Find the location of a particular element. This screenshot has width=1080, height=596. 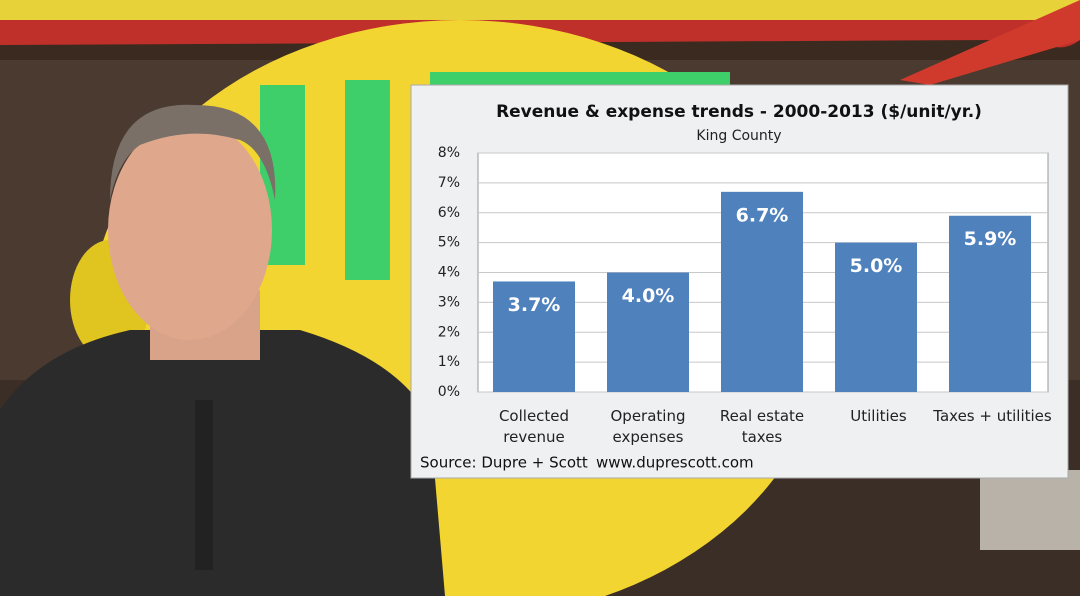

x-tick-label: Real estate taxes is located at coordinates (762, 426).